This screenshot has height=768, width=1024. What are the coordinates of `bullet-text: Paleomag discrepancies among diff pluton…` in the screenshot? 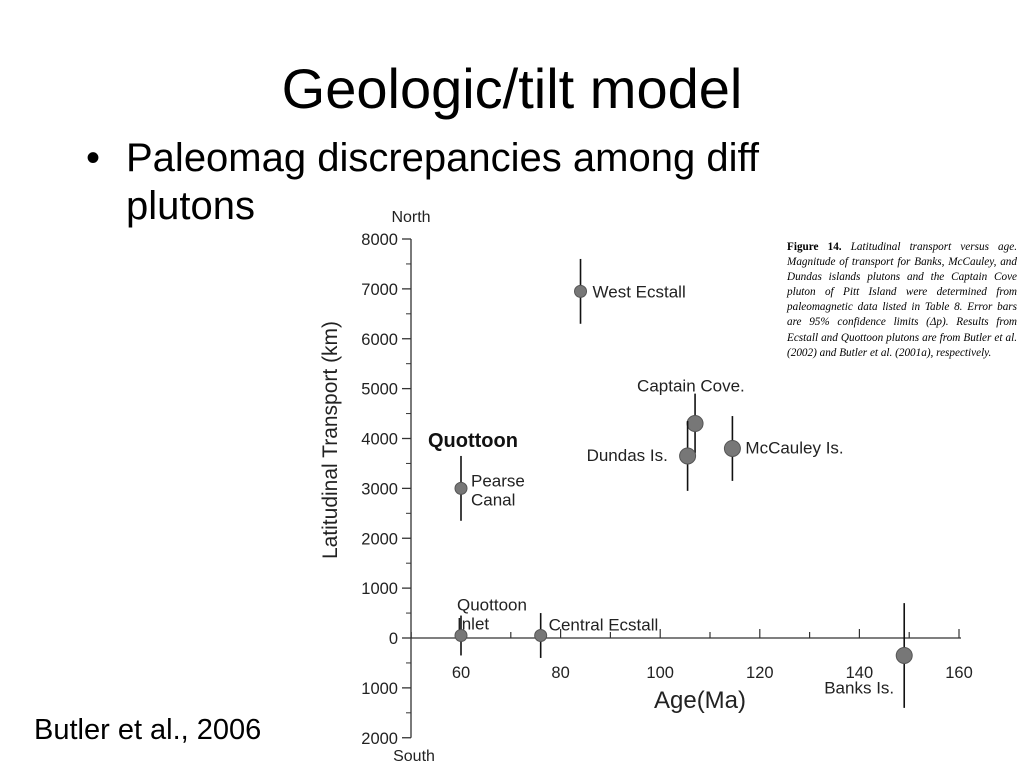 It's located at (442, 182).